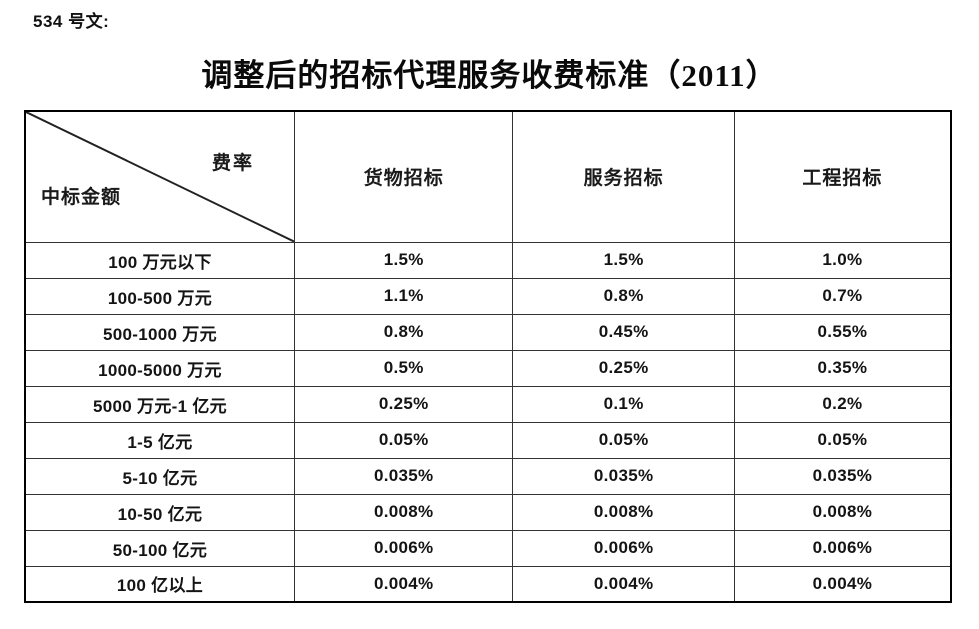 This screenshot has height=629, width=979. I want to click on row-label-bid-amount-range: 5000 万元-1 亿元, so click(159, 404).